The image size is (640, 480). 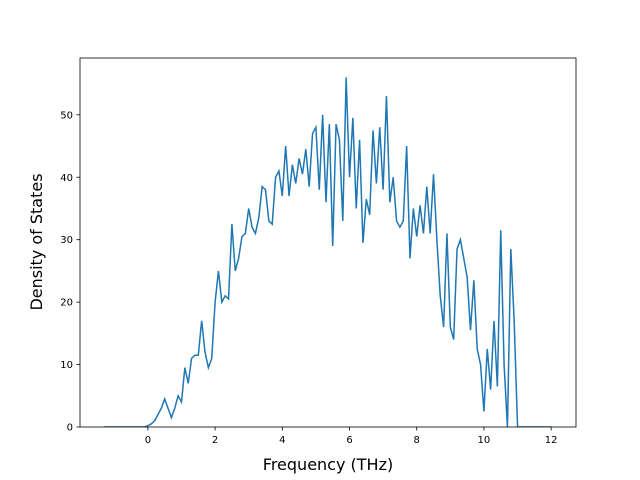 I want to click on y-tick-label: 30, so click(x=66, y=240).